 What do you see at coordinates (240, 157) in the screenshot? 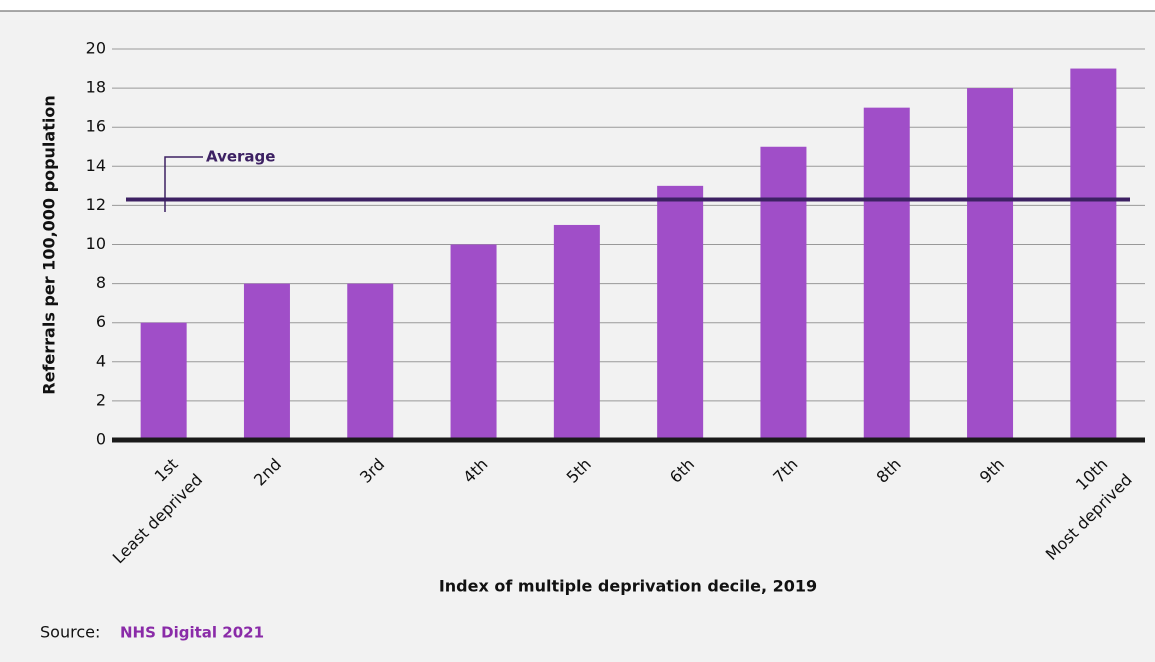
I see `average-label: Average` at bounding box center [240, 157].